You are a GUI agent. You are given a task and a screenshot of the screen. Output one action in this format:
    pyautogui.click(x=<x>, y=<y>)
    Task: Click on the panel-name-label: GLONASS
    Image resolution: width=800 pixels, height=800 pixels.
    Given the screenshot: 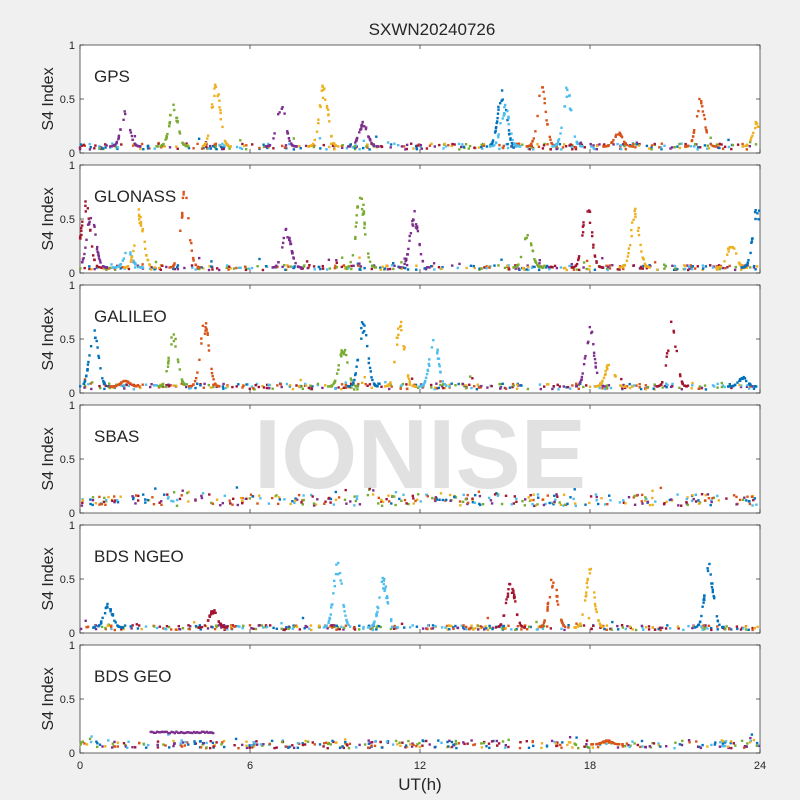 What is the action you would take?
    pyautogui.click(x=135, y=196)
    